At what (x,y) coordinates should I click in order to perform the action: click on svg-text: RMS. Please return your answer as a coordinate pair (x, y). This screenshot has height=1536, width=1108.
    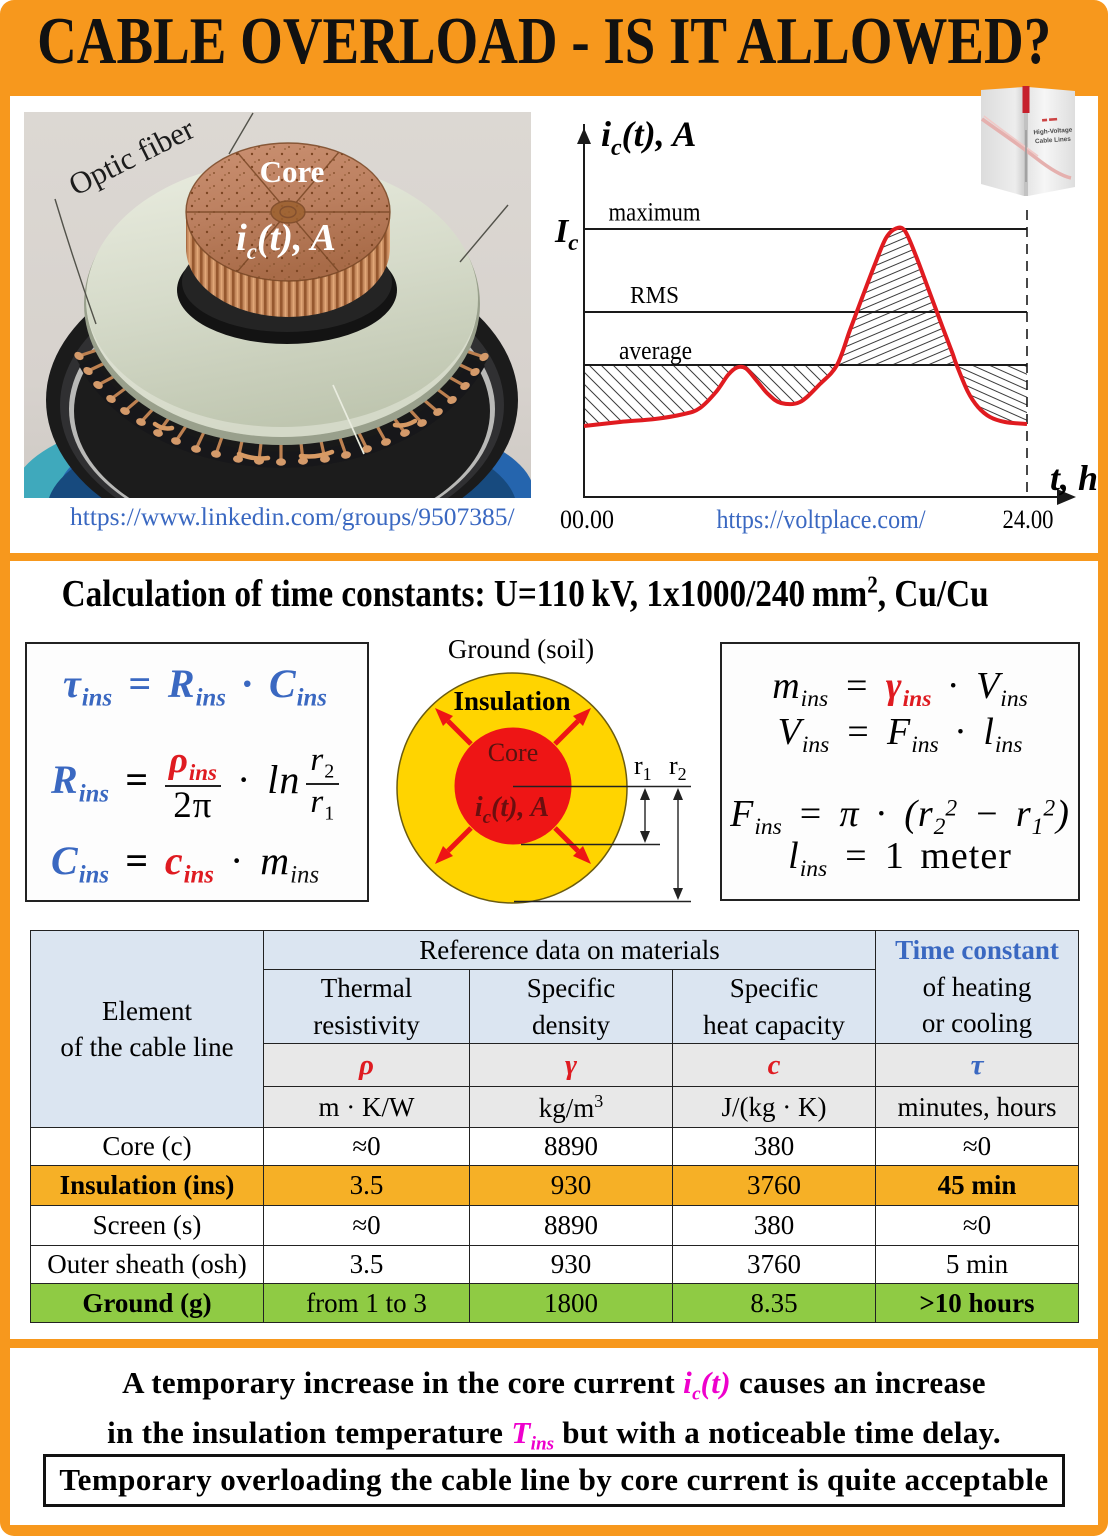
    Looking at the image, I should click on (654, 296).